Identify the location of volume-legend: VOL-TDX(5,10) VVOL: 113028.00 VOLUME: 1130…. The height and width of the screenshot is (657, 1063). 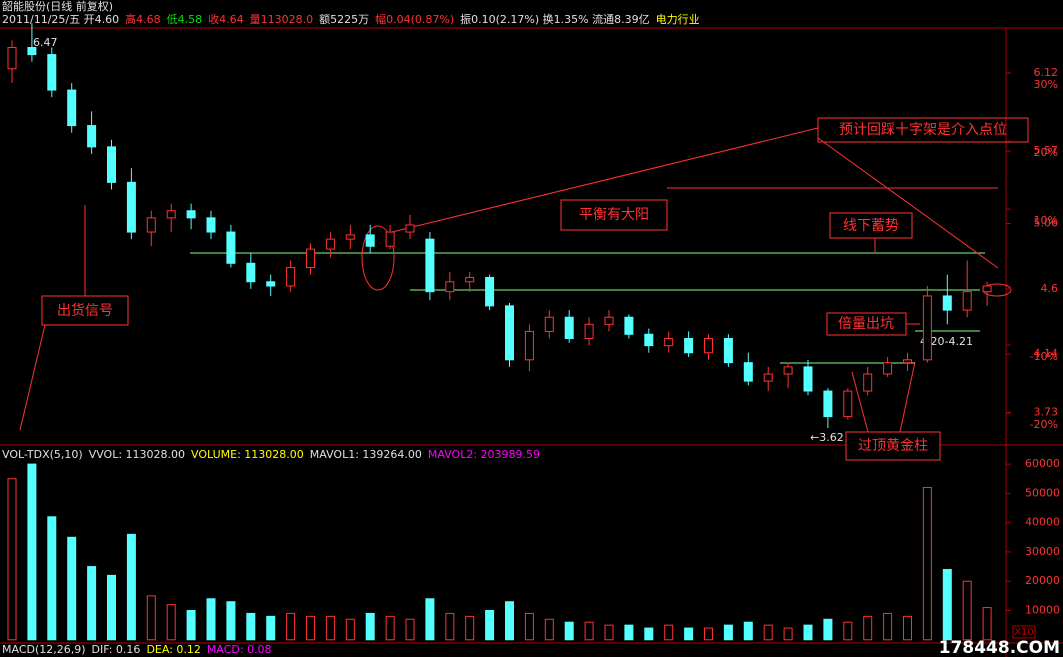
(271, 454).